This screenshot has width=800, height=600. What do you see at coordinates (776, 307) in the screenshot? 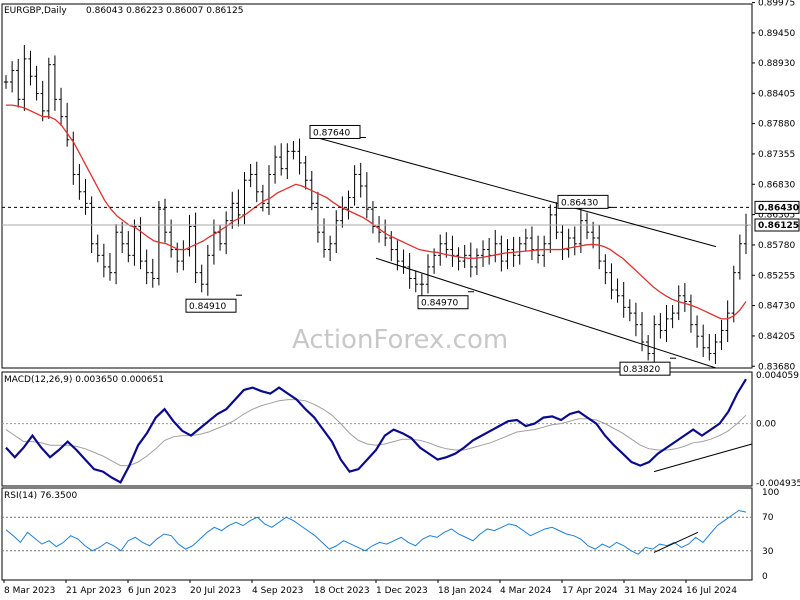
I see `price-tick-label: 0.84730` at bounding box center [776, 307].